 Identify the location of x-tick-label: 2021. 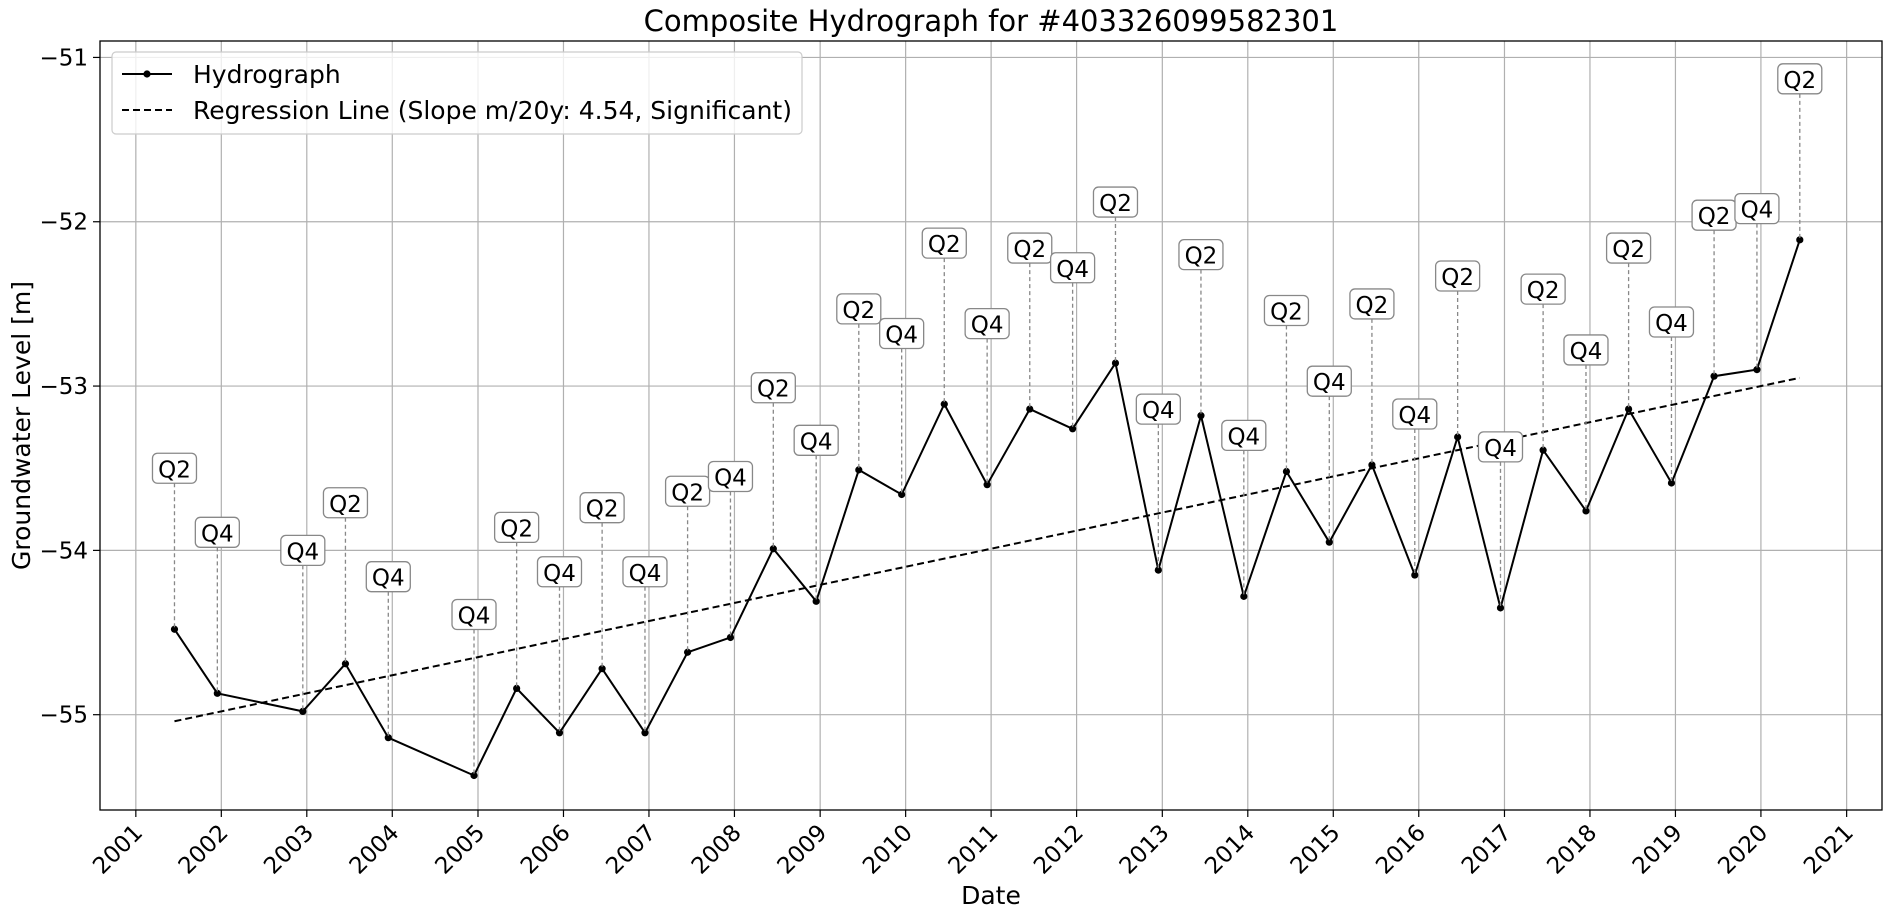
(1829, 850).